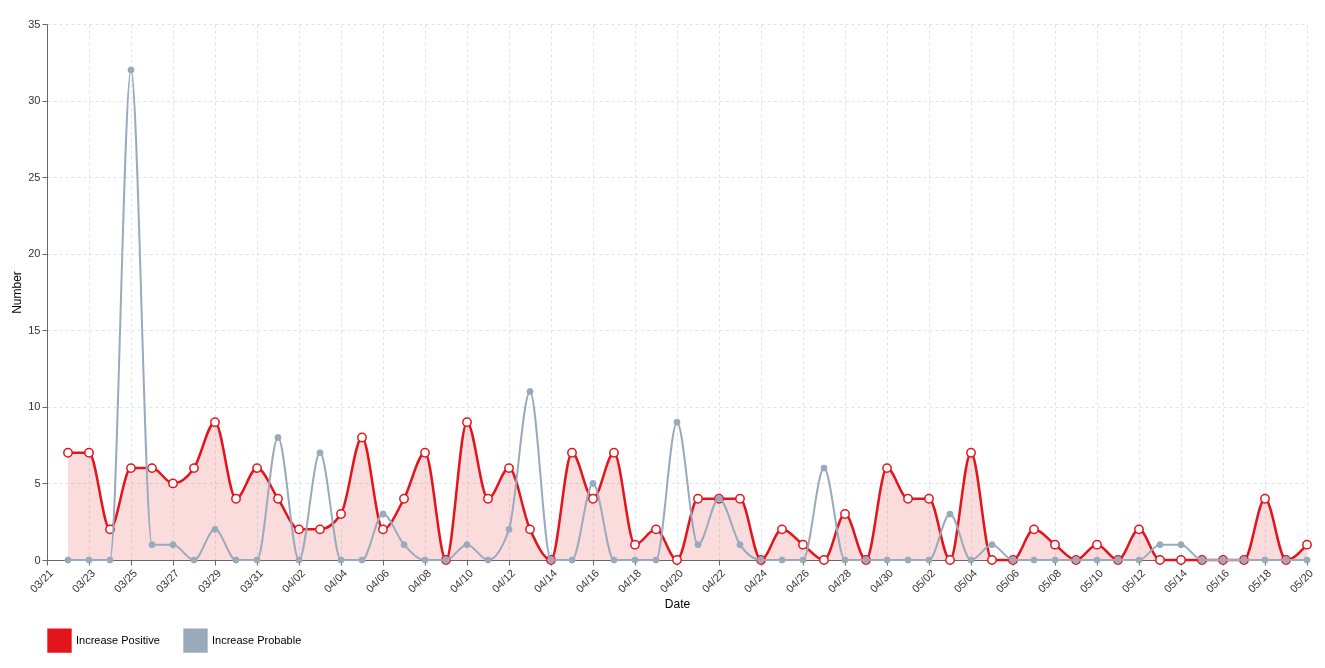  I want to click on legend-label: Increase Positive, so click(118, 639).